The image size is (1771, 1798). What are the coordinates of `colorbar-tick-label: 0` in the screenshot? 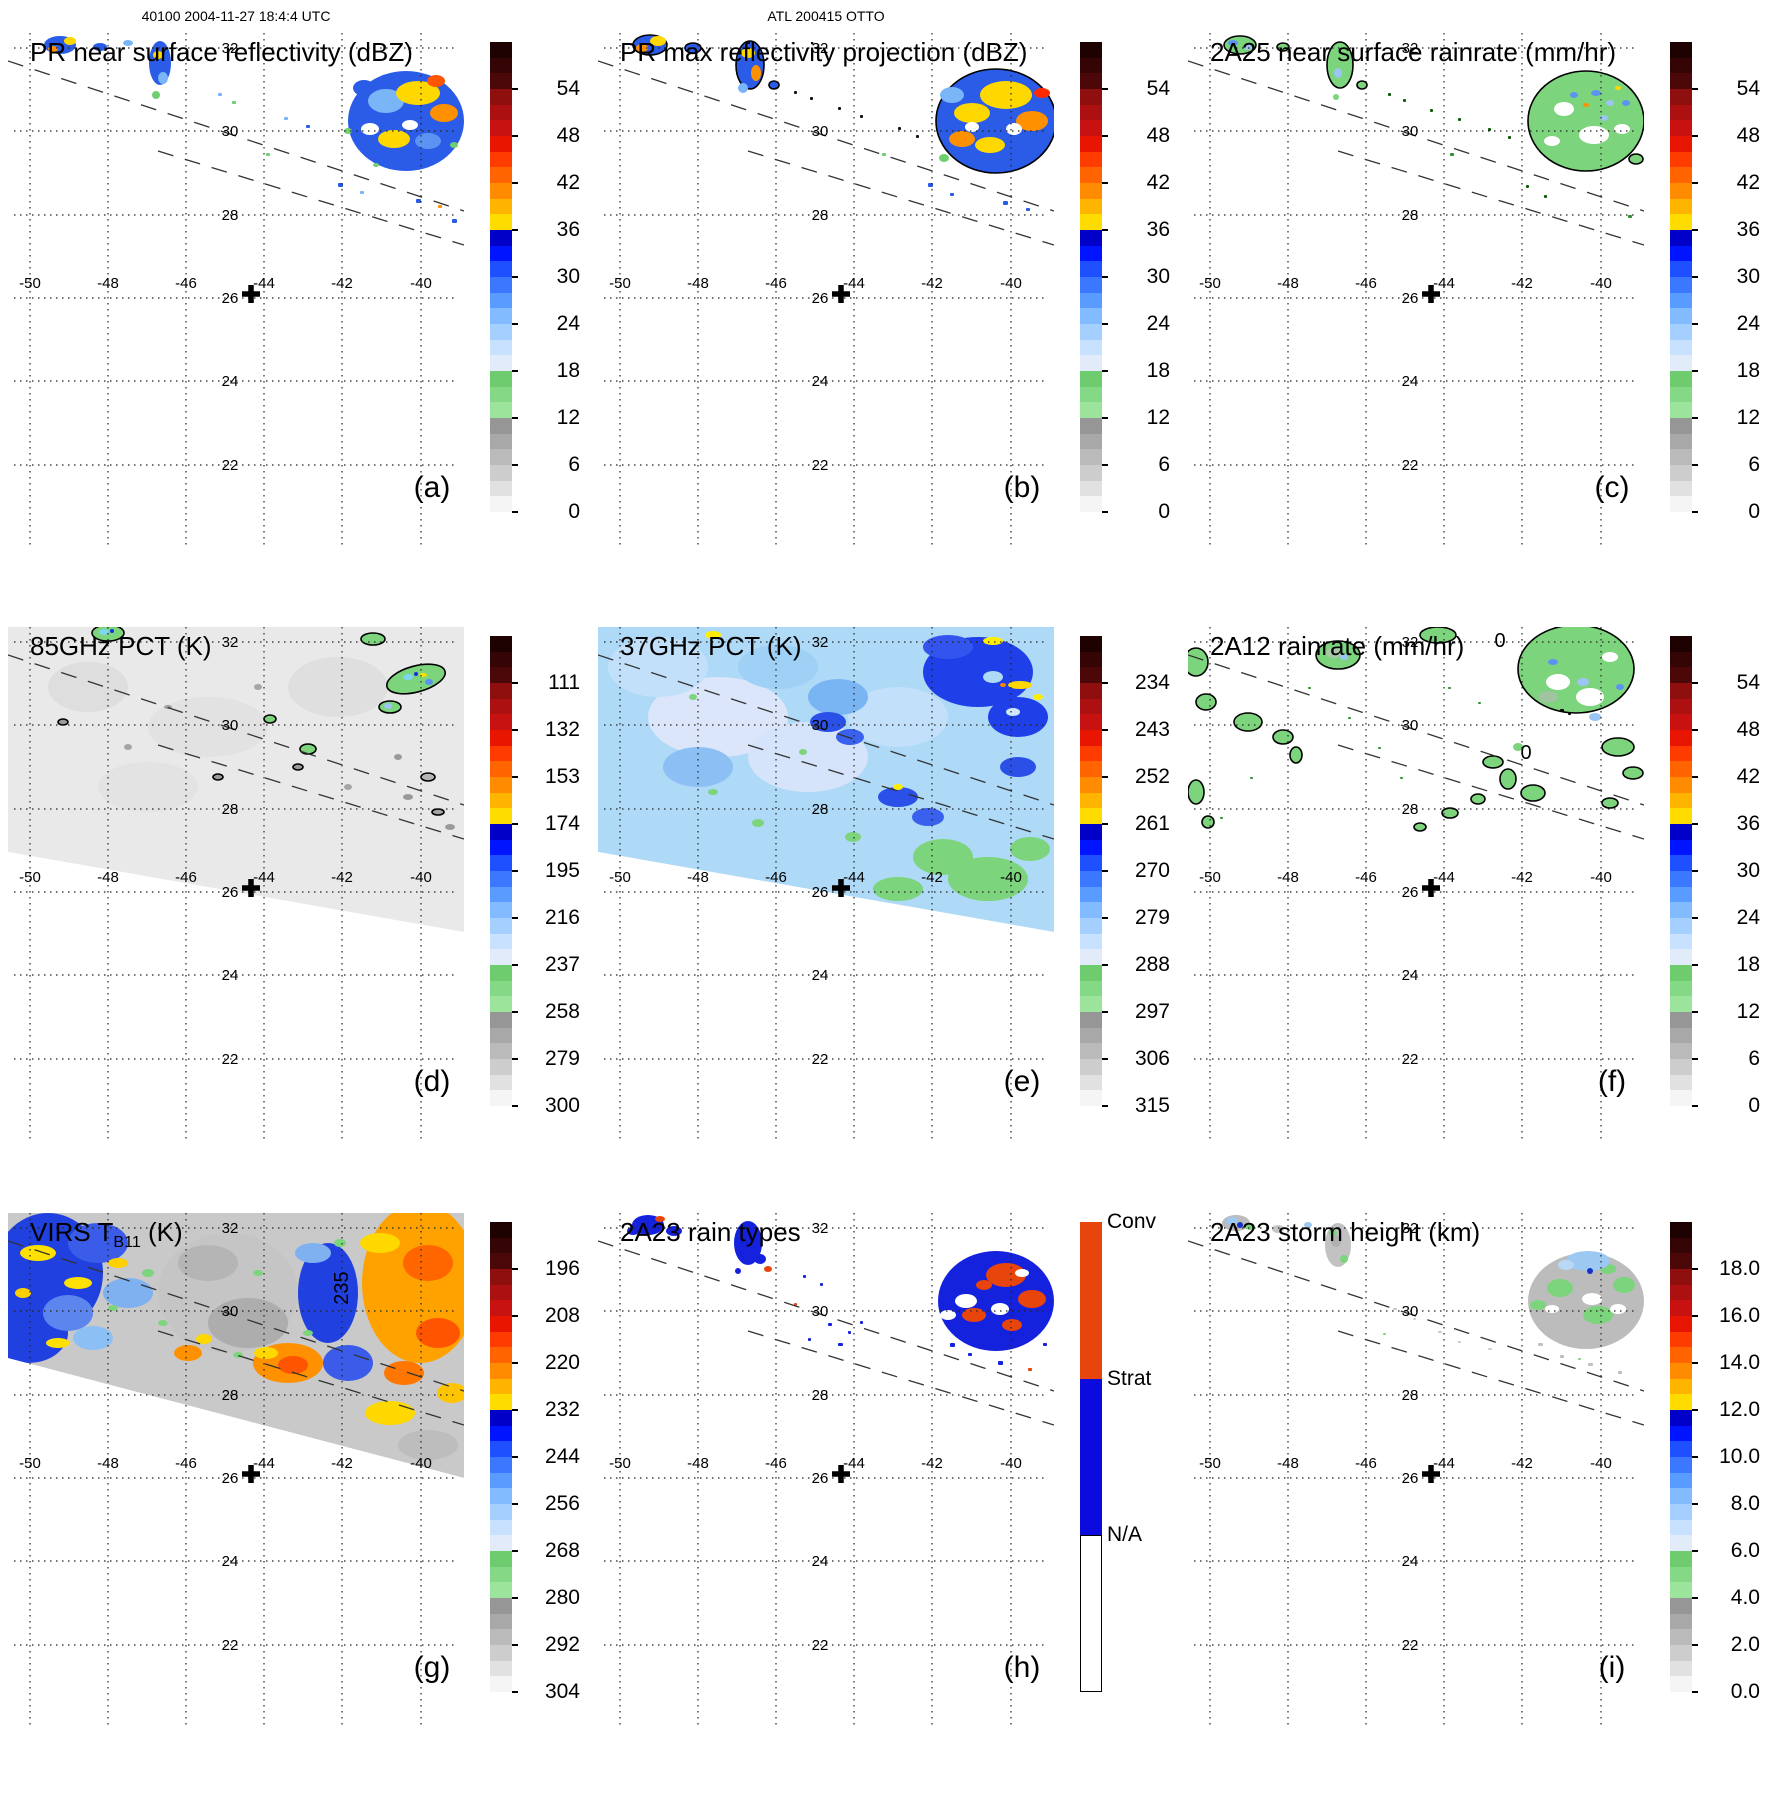 It's located at (1754, 511).